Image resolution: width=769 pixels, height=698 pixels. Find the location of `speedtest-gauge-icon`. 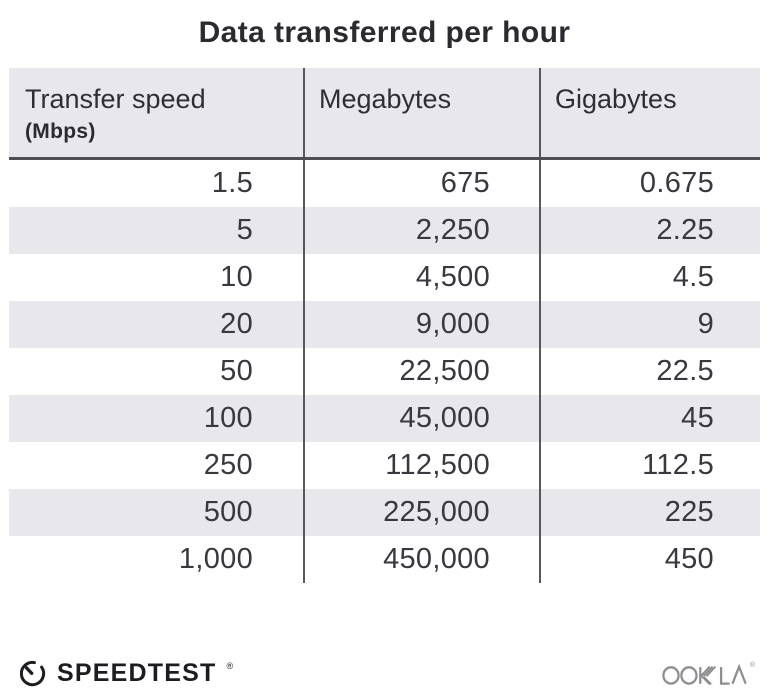

speedtest-gauge-icon is located at coordinates (32, 673).